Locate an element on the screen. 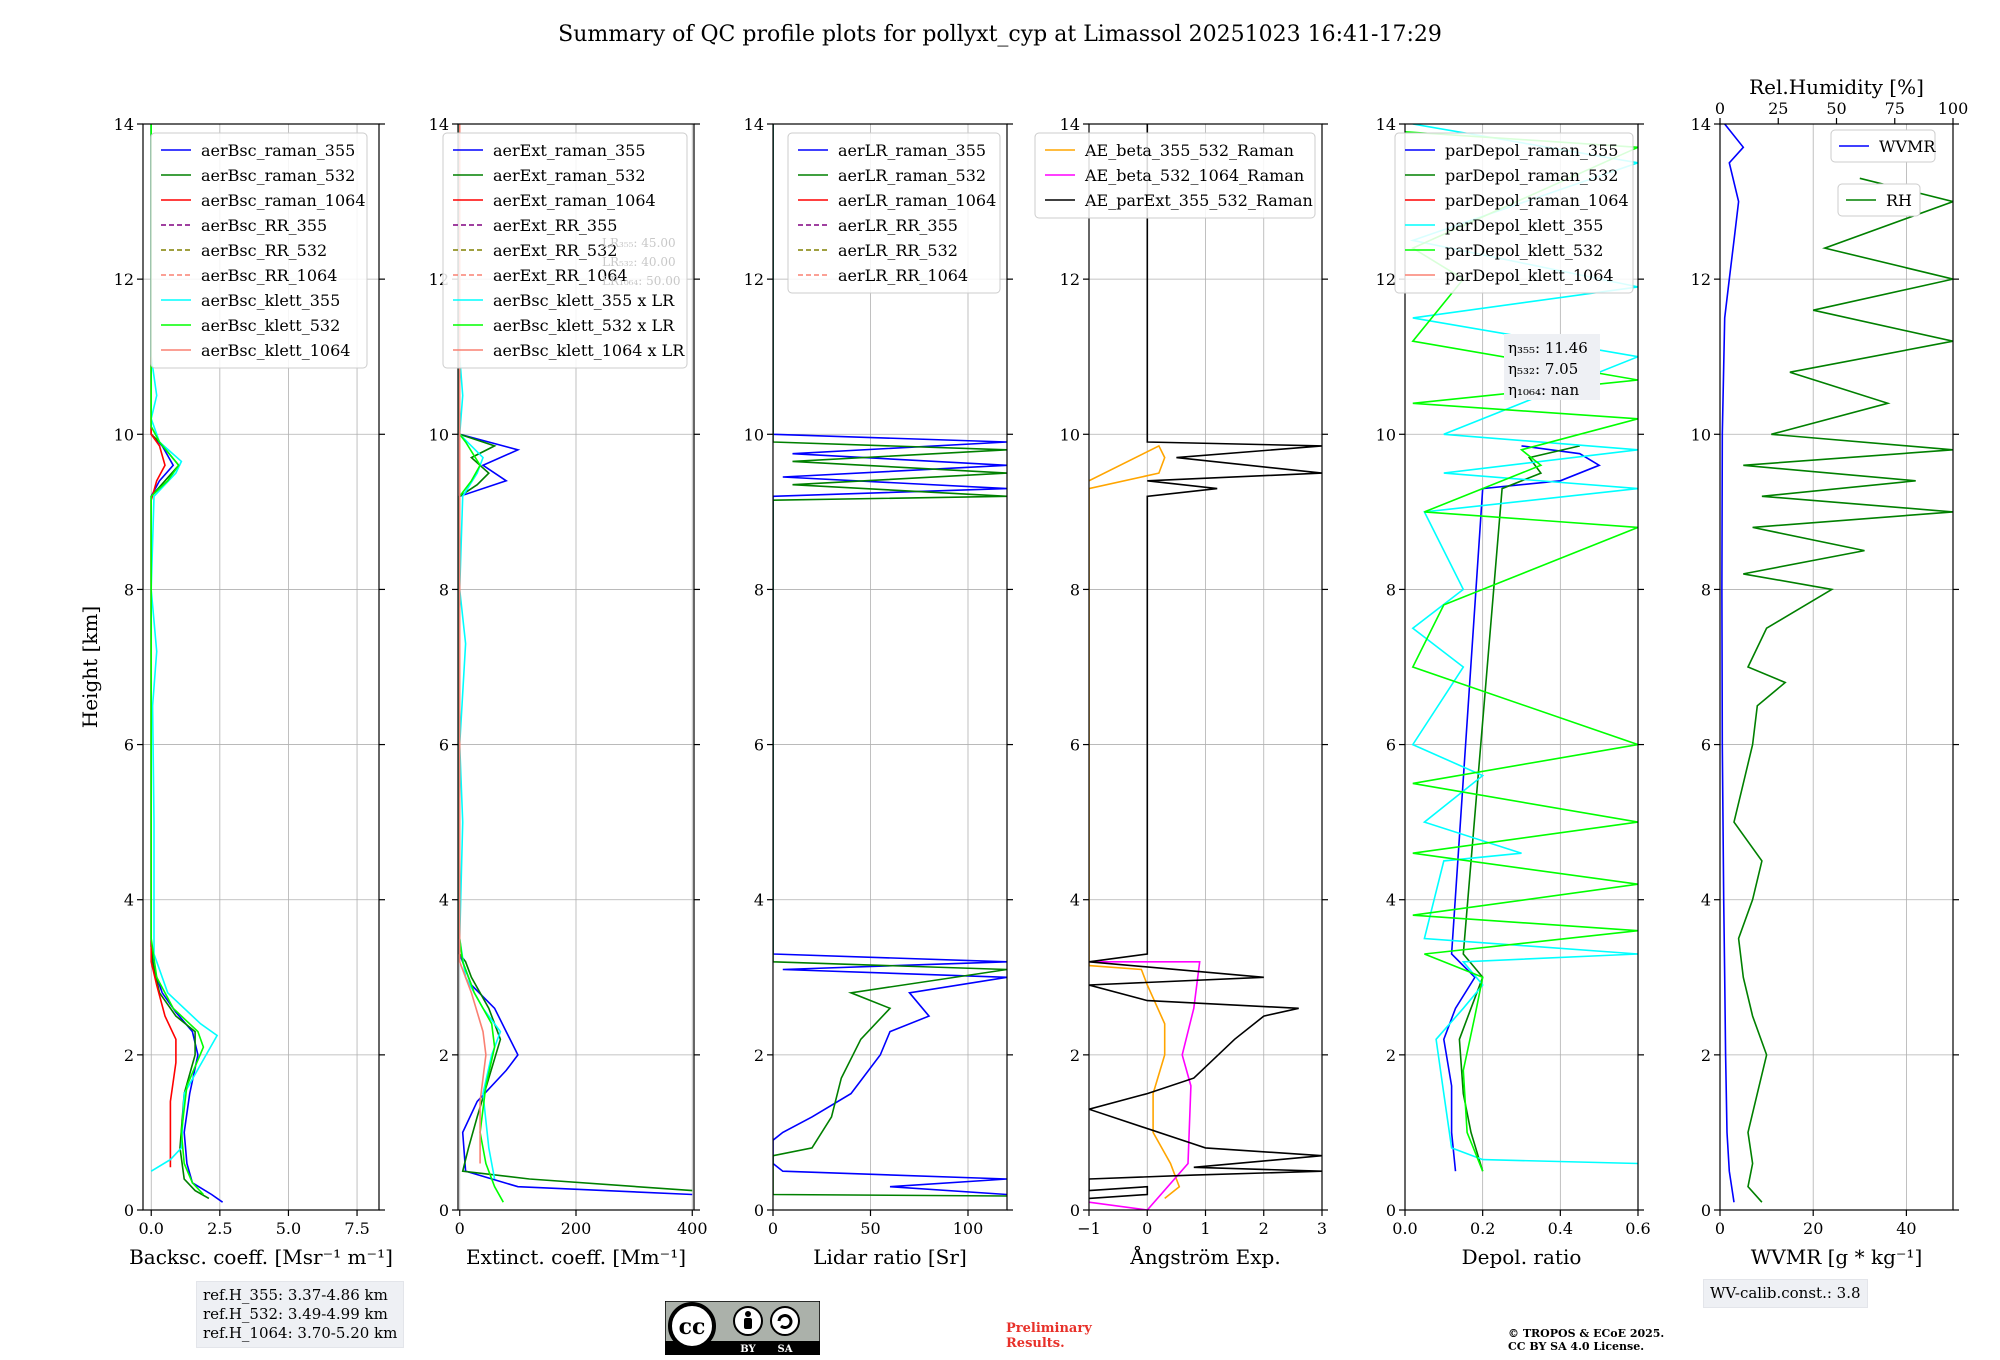 The width and height of the screenshot is (2000, 1360). sa-label: SA is located at coordinates (785, 1349).